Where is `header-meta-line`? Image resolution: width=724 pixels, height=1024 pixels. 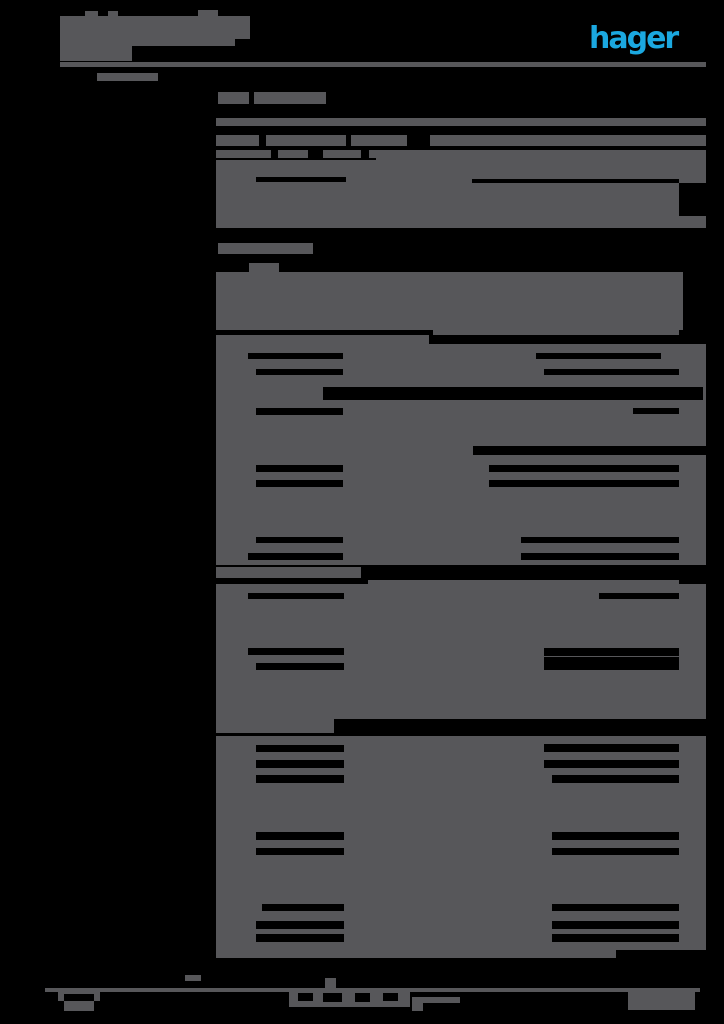
header-meta-line is located at coordinates (127, 77).